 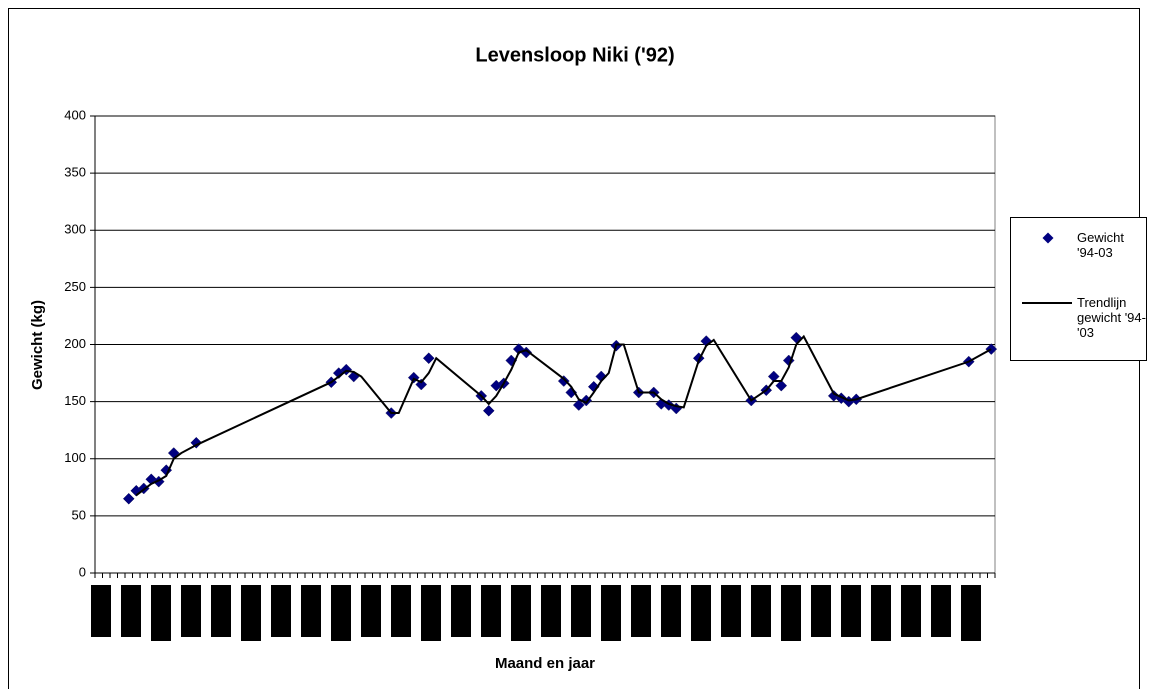 I want to click on x-axis-label: Maand en jaar, so click(x=545, y=663).